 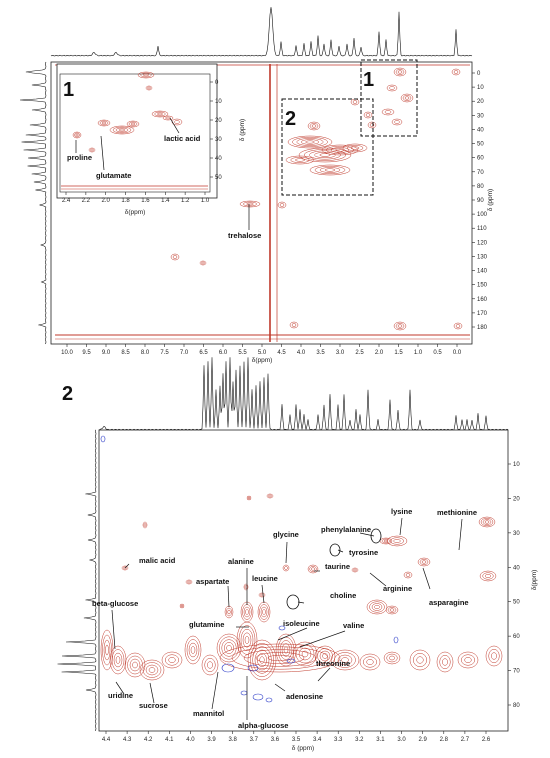 I want to click on taurine-label: taurine, so click(x=337, y=566).